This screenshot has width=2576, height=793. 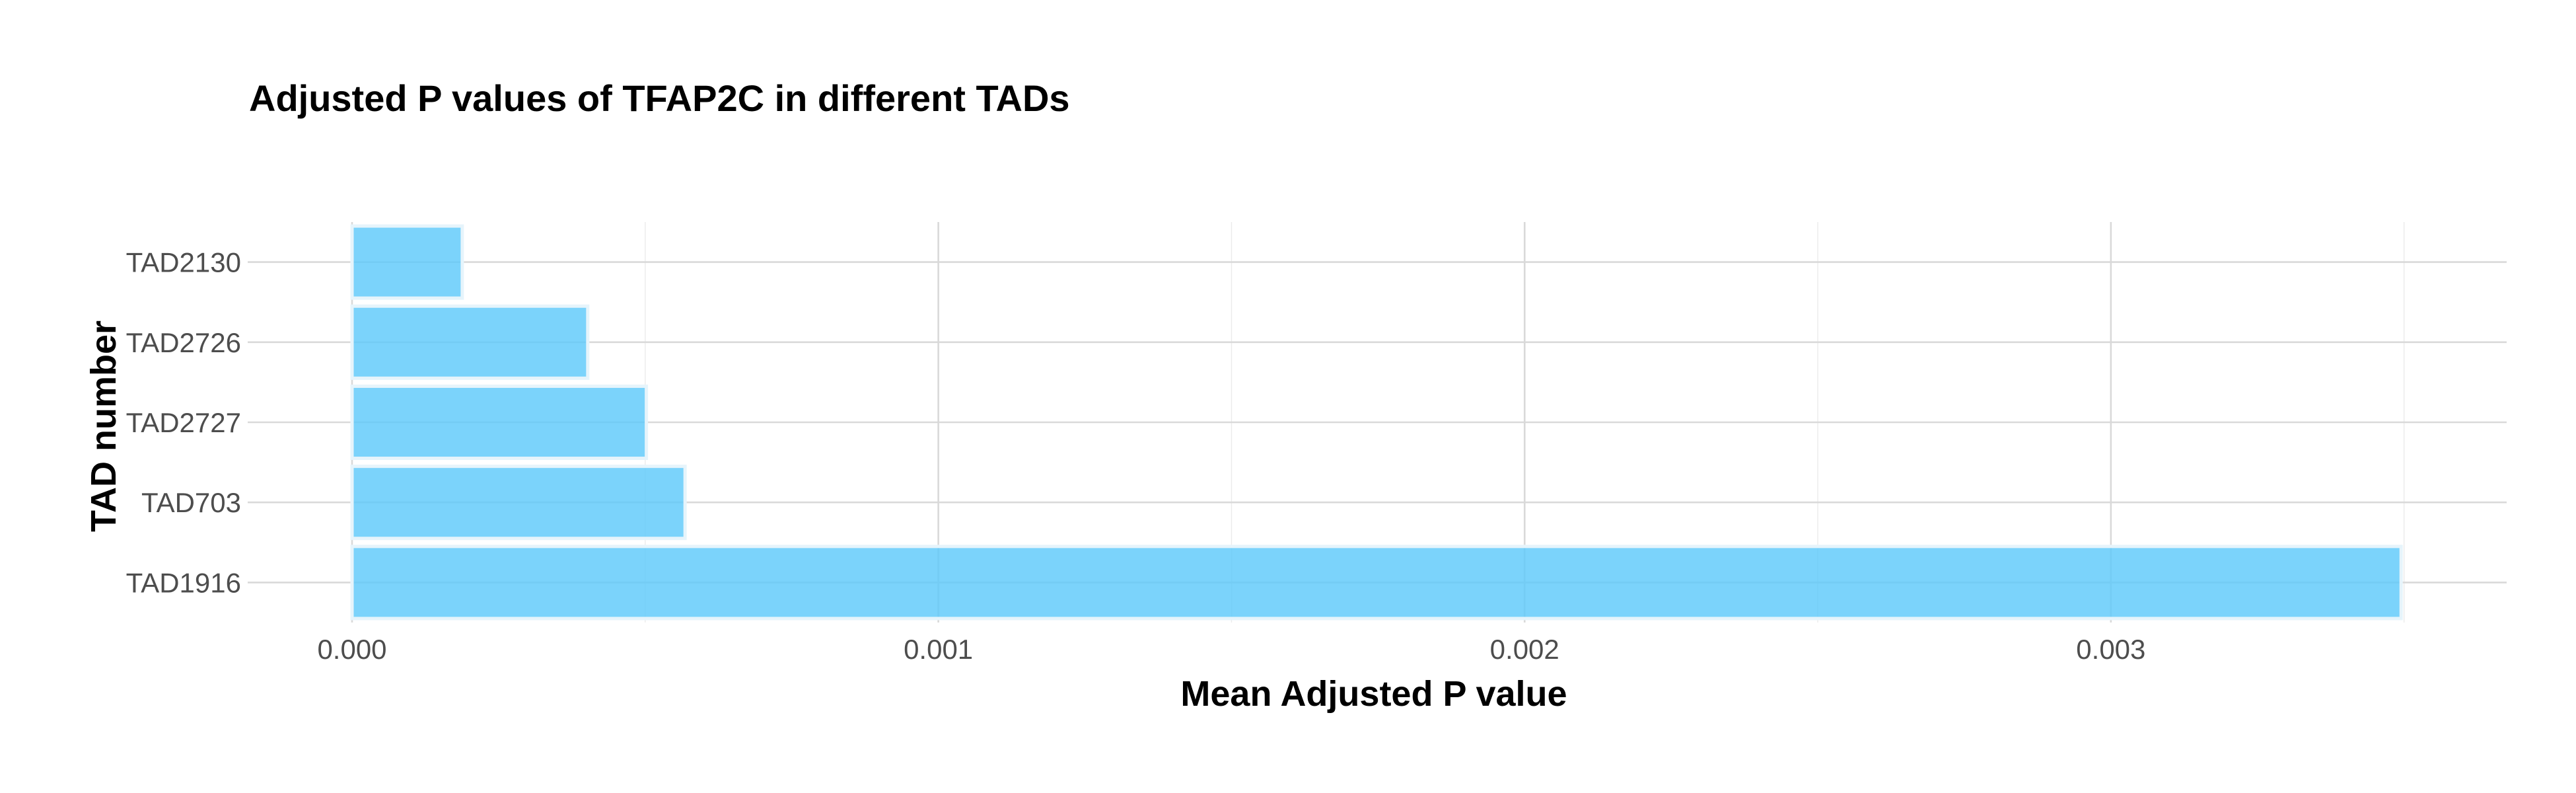 I want to click on x-tick-label: 0.002, so click(x=1524, y=650).